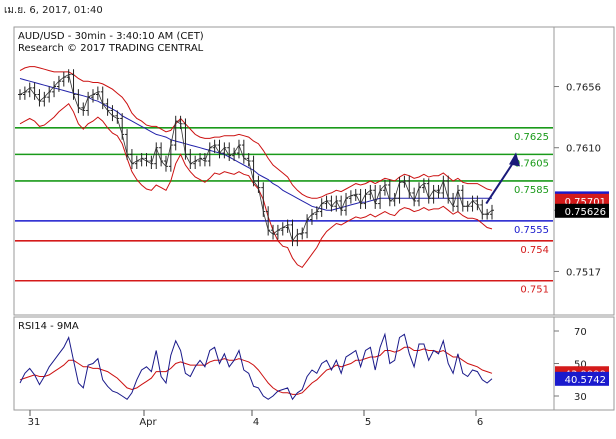 The width and height of the screenshot is (616, 439). I want to click on price-badge-label: 0.75626, so click(585, 212).